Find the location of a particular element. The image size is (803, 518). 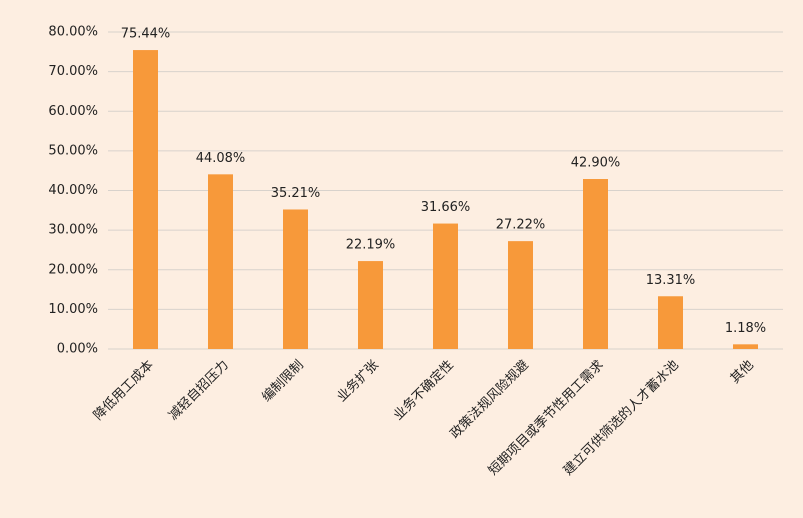

value-label: 35.21% is located at coordinates (296, 193).